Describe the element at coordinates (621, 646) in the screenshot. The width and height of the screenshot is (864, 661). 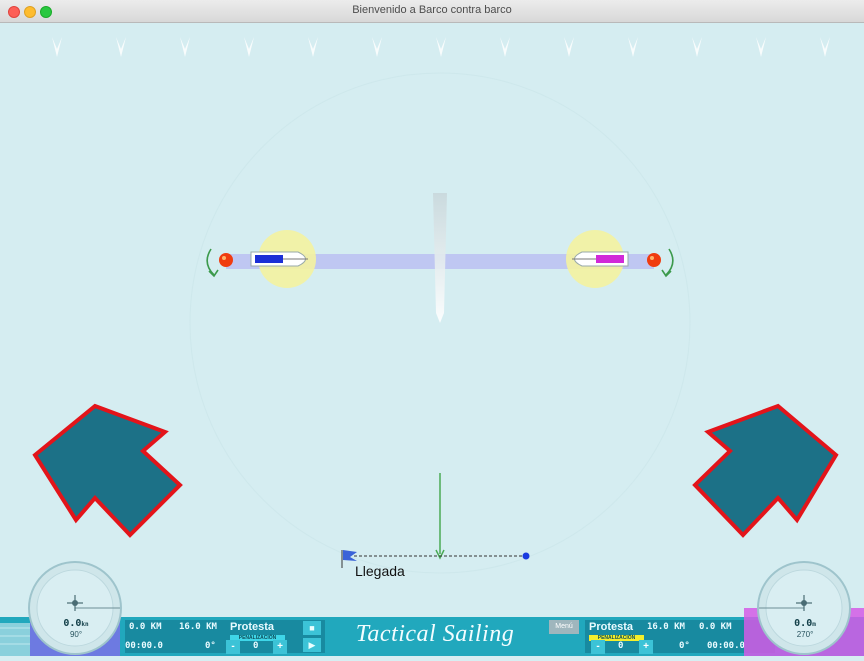
I see `right-penalty-count: 0` at that location.